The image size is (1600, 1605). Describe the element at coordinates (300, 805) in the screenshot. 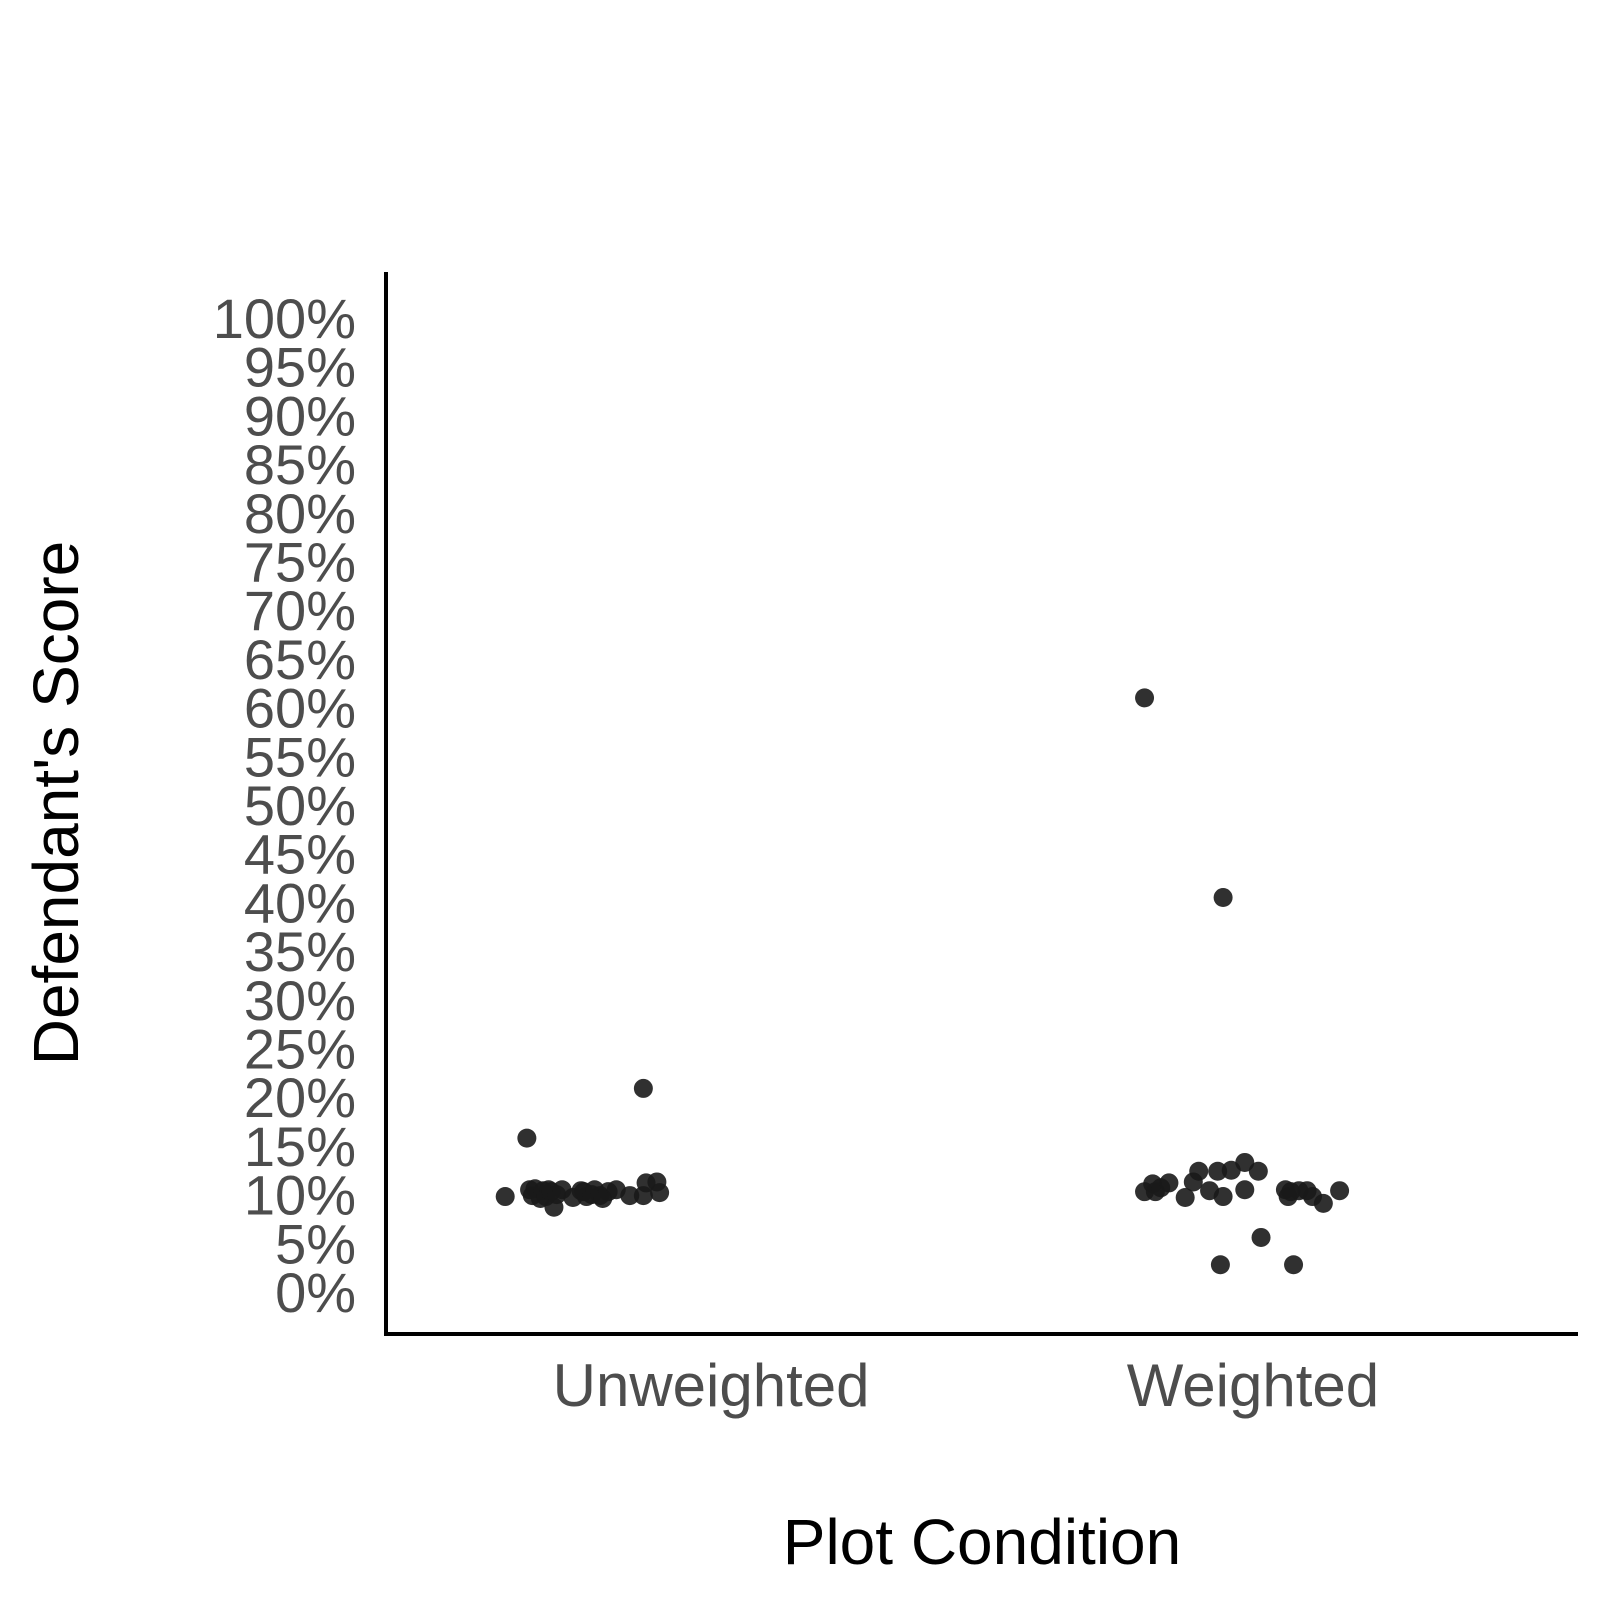

I see `y-tick-label: 50%` at that location.